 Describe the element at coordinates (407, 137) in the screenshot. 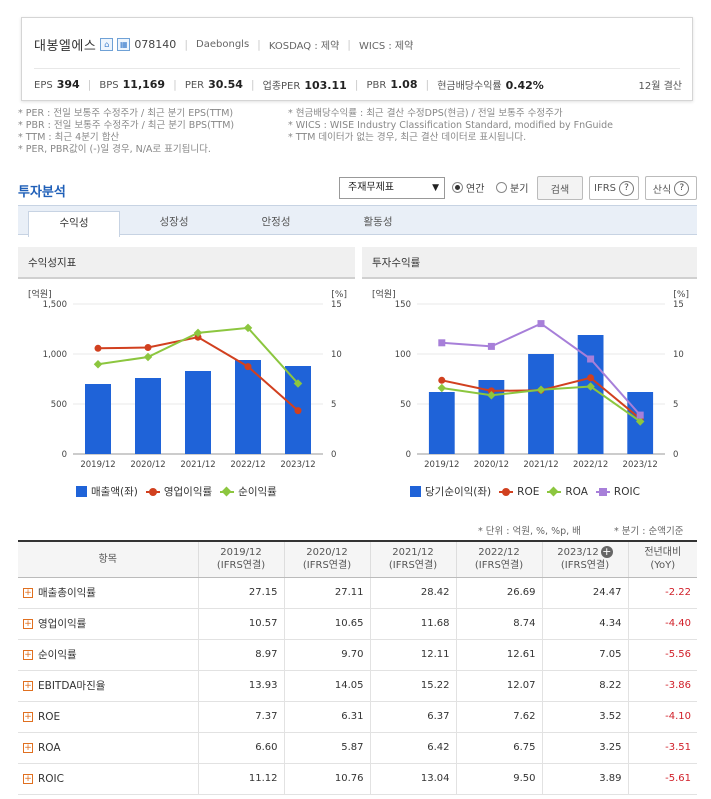

I see `footnote-line: * TTM 데이터가 없는 경우, 최근 결산 데이터로 표시됩니다.` at that location.